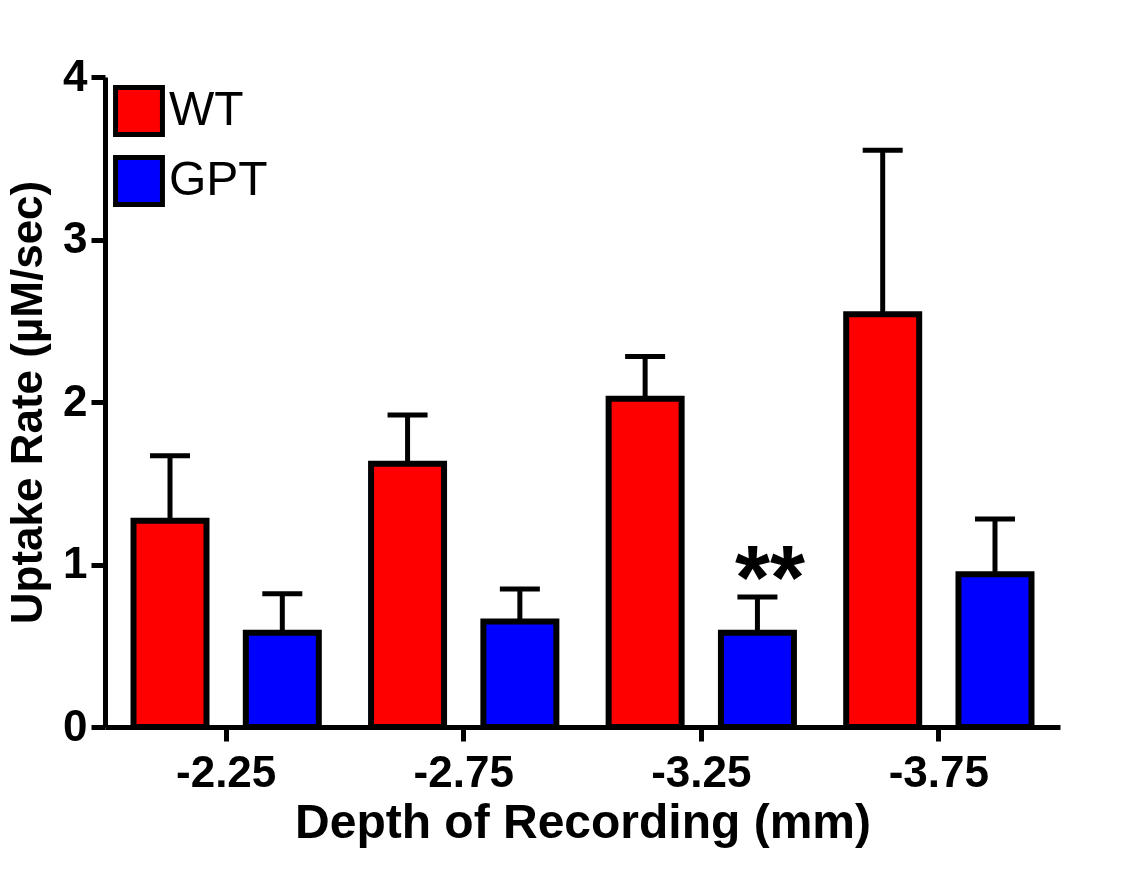 This screenshot has width=1138, height=876. What do you see at coordinates (206, 108) in the screenshot?
I see `legend-label: WT` at bounding box center [206, 108].